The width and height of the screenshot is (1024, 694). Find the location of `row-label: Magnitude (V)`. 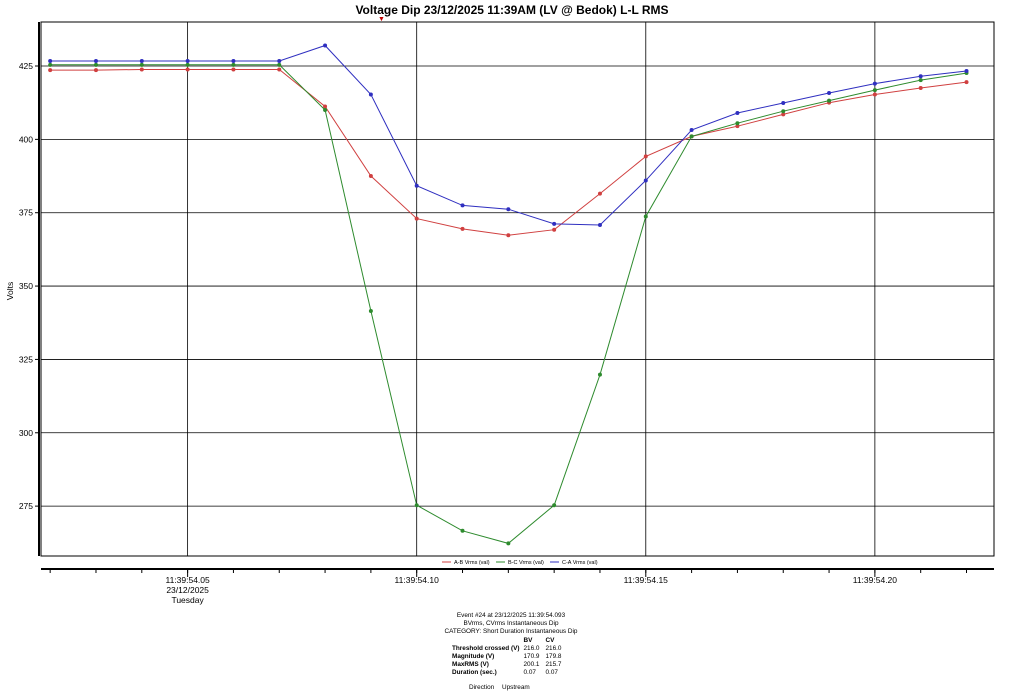

row-label: Magnitude (V) is located at coordinates (473, 657).